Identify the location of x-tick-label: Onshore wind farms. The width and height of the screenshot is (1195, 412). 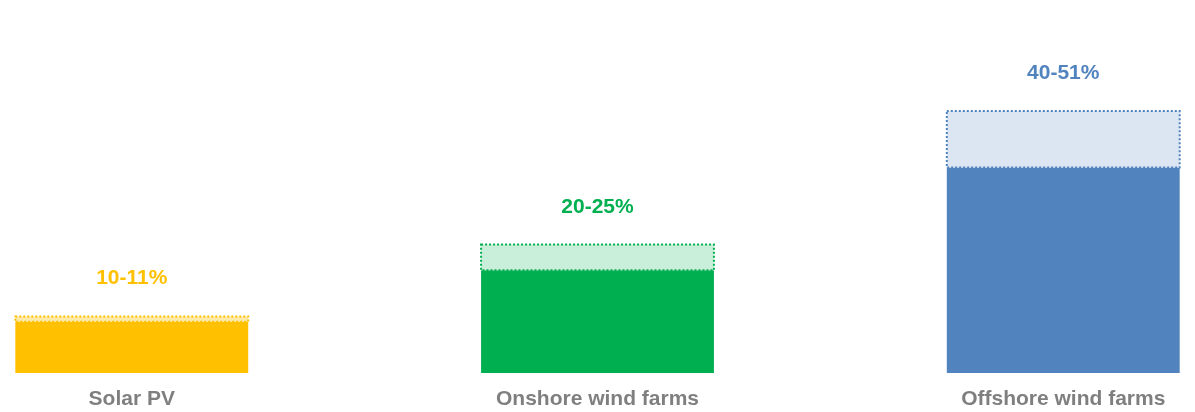
(597, 397).